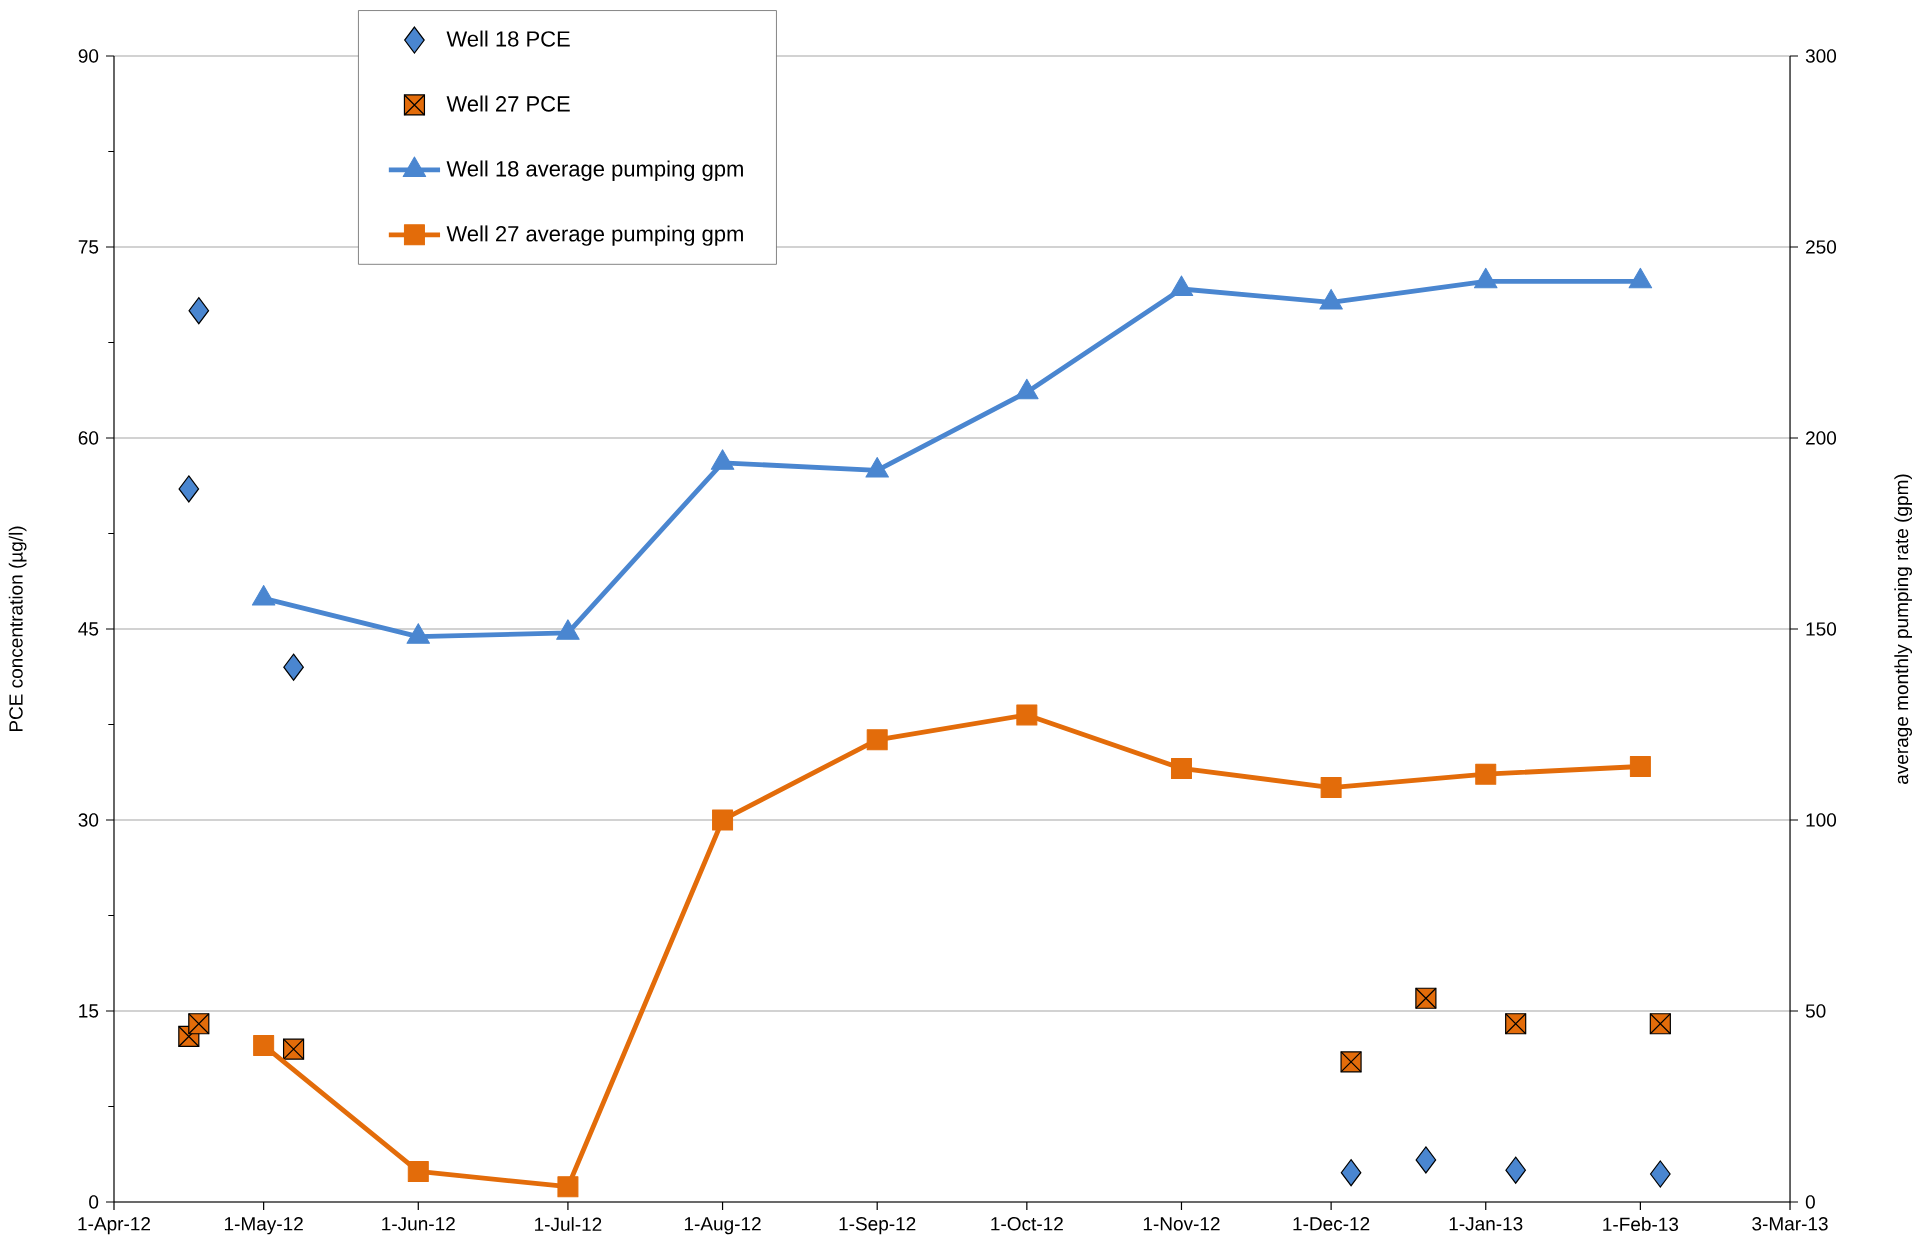  What do you see at coordinates (508, 38) in the screenshot?
I see `legend-label: Well 18 PCE` at bounding box center [508, 38].